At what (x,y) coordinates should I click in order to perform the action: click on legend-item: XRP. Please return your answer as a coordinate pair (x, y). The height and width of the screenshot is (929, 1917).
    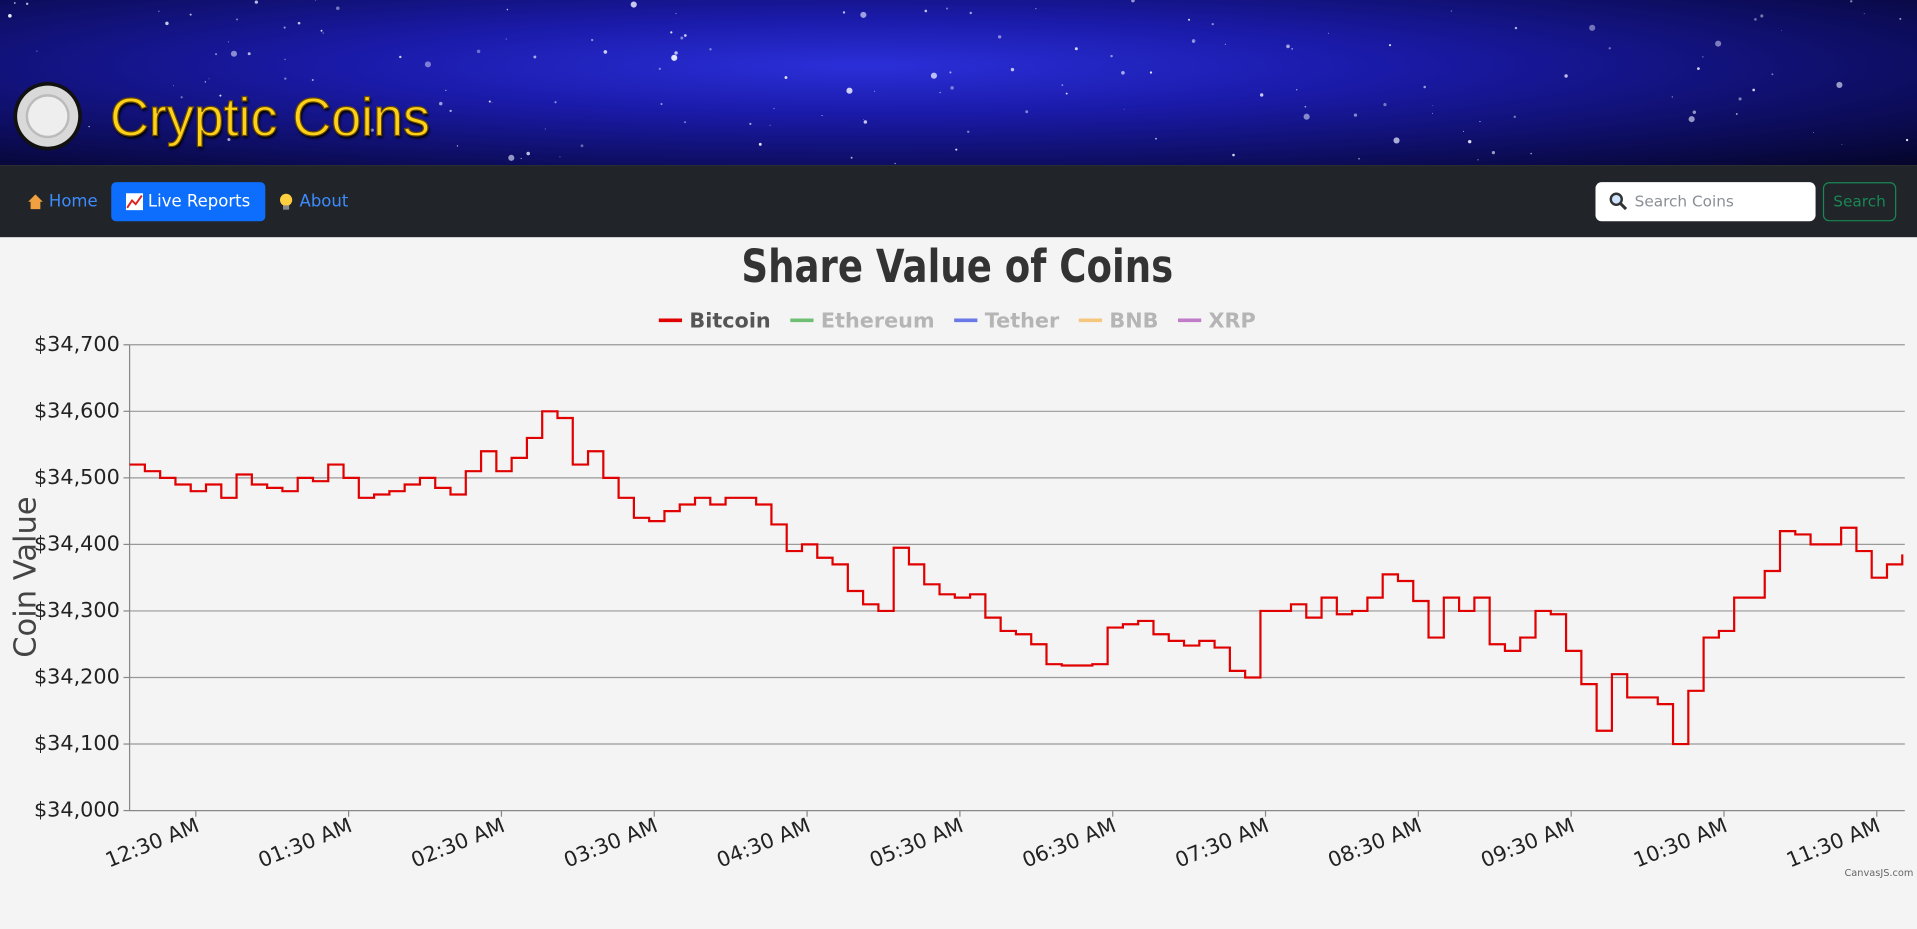
    Looking at the image, I should click on (1216, 321).